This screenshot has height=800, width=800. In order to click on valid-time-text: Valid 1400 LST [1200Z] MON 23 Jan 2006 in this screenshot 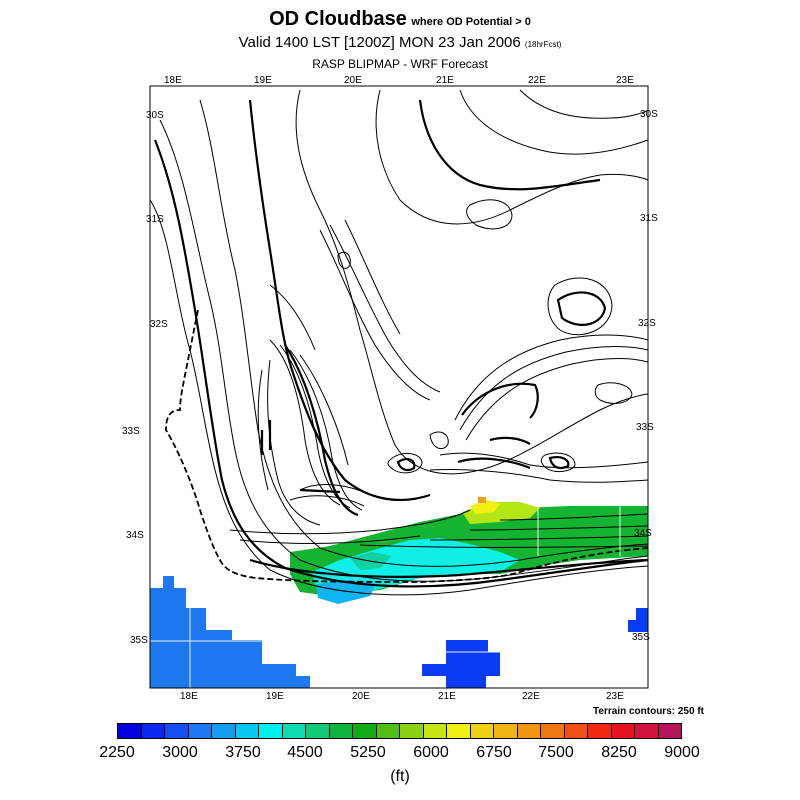, I will do `click(379, 42)`.